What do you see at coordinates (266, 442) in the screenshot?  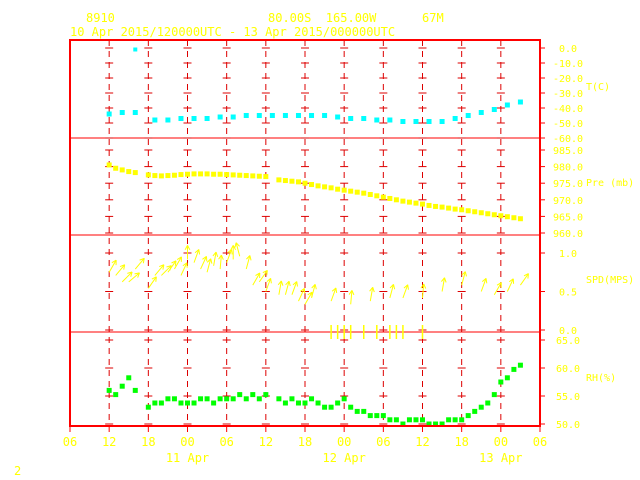 I see `x-tick-label: 12` at bounding box center [266, 442].